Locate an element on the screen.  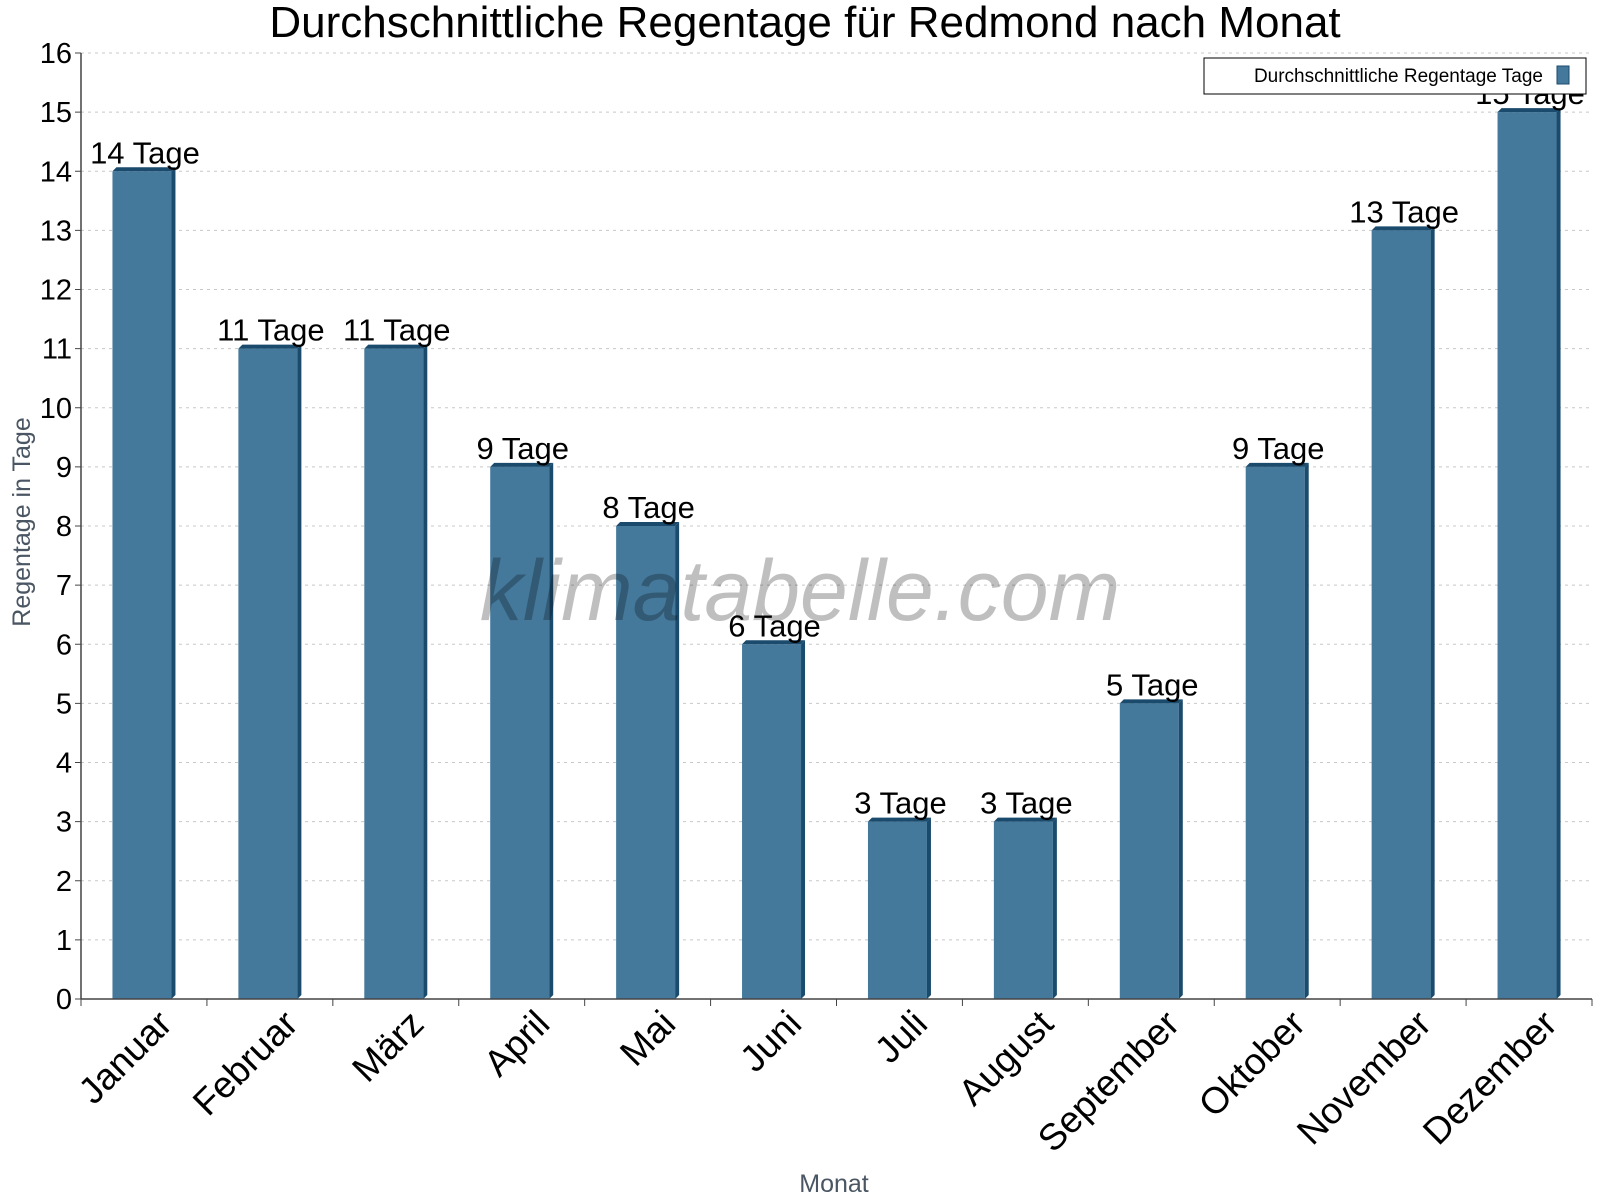
x-tick-label: Dezember is located at coordinates (1490, 1078).